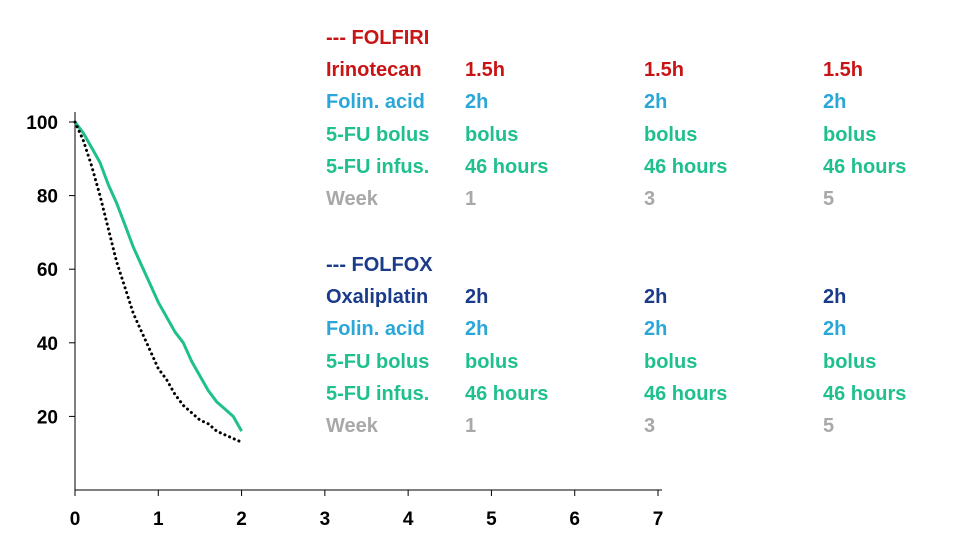 The image size is (980, 556). What do you see at coordinates (507, 393) in the screenshot?
I see `folfox-fu-infus-week1: 46 hours` at bounding box center [507, 393].